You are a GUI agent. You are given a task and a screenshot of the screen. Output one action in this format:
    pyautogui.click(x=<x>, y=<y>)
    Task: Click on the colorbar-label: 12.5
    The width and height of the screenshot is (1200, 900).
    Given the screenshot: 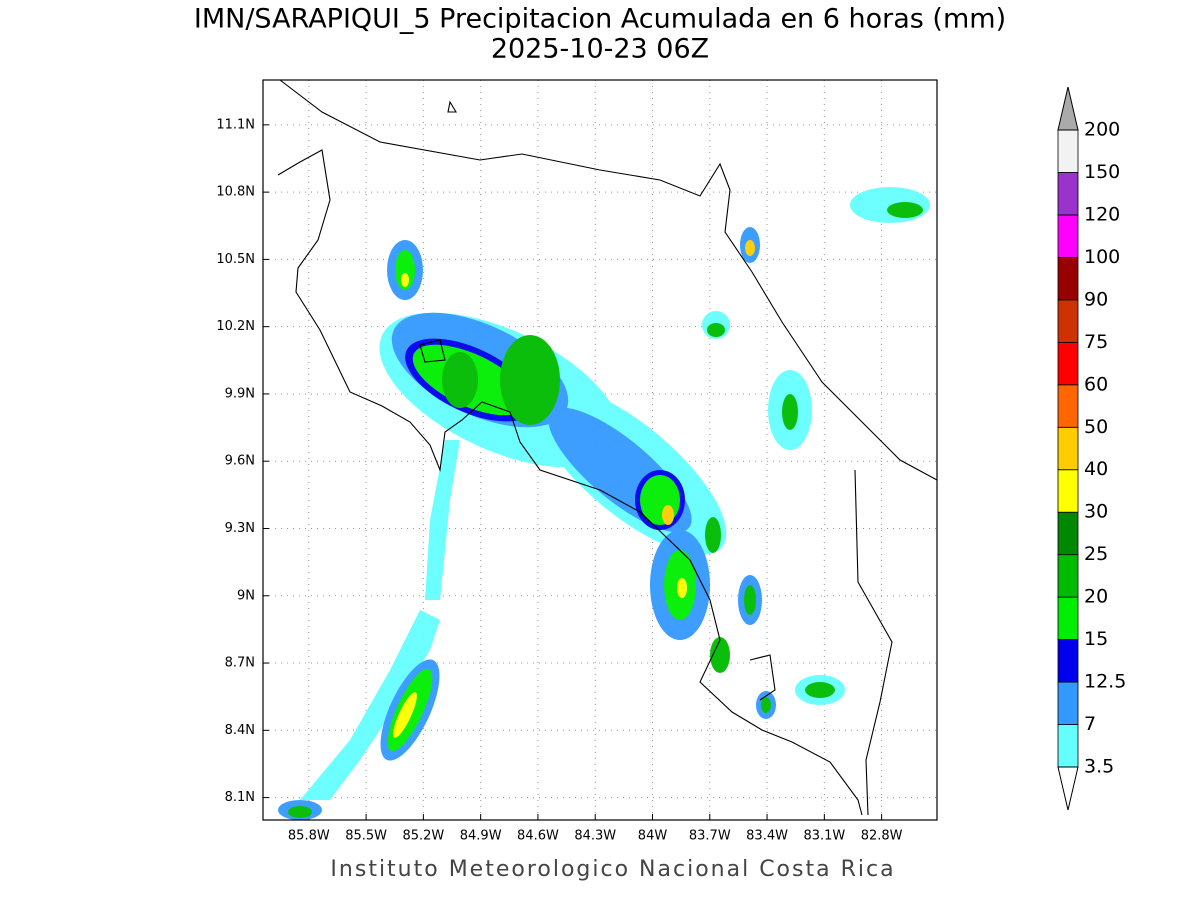 What is the action you would take?
    pyautogui.click(x=1105, y=682)
    